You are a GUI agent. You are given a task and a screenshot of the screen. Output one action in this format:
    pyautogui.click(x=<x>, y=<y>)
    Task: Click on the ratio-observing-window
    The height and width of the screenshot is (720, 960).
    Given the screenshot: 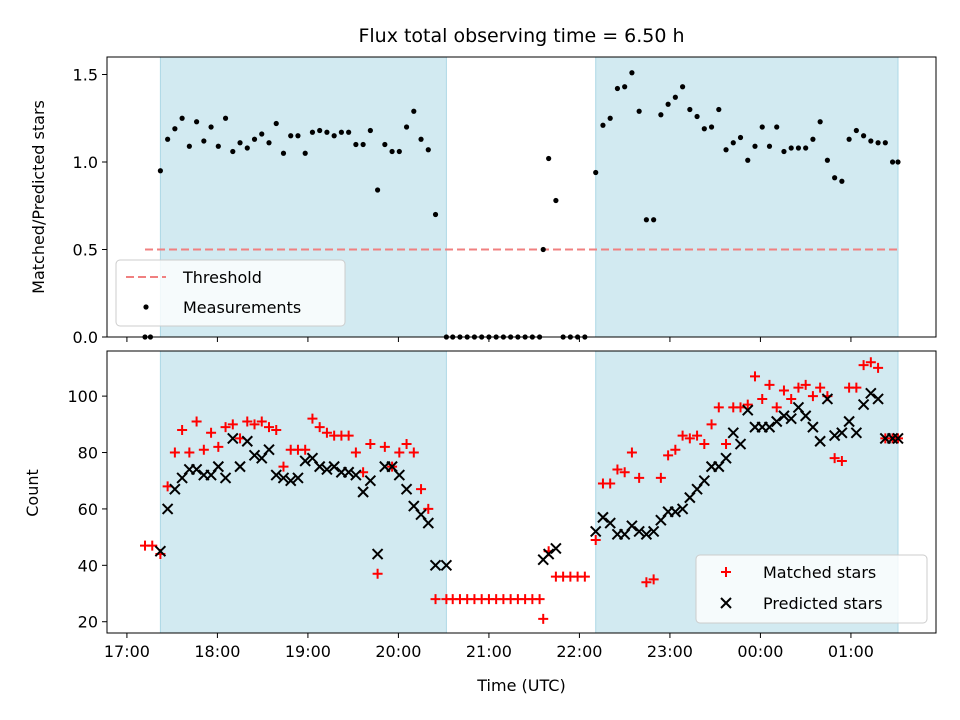 What is the action you would take?
    pyautogui.click(x=747, y=197)
    